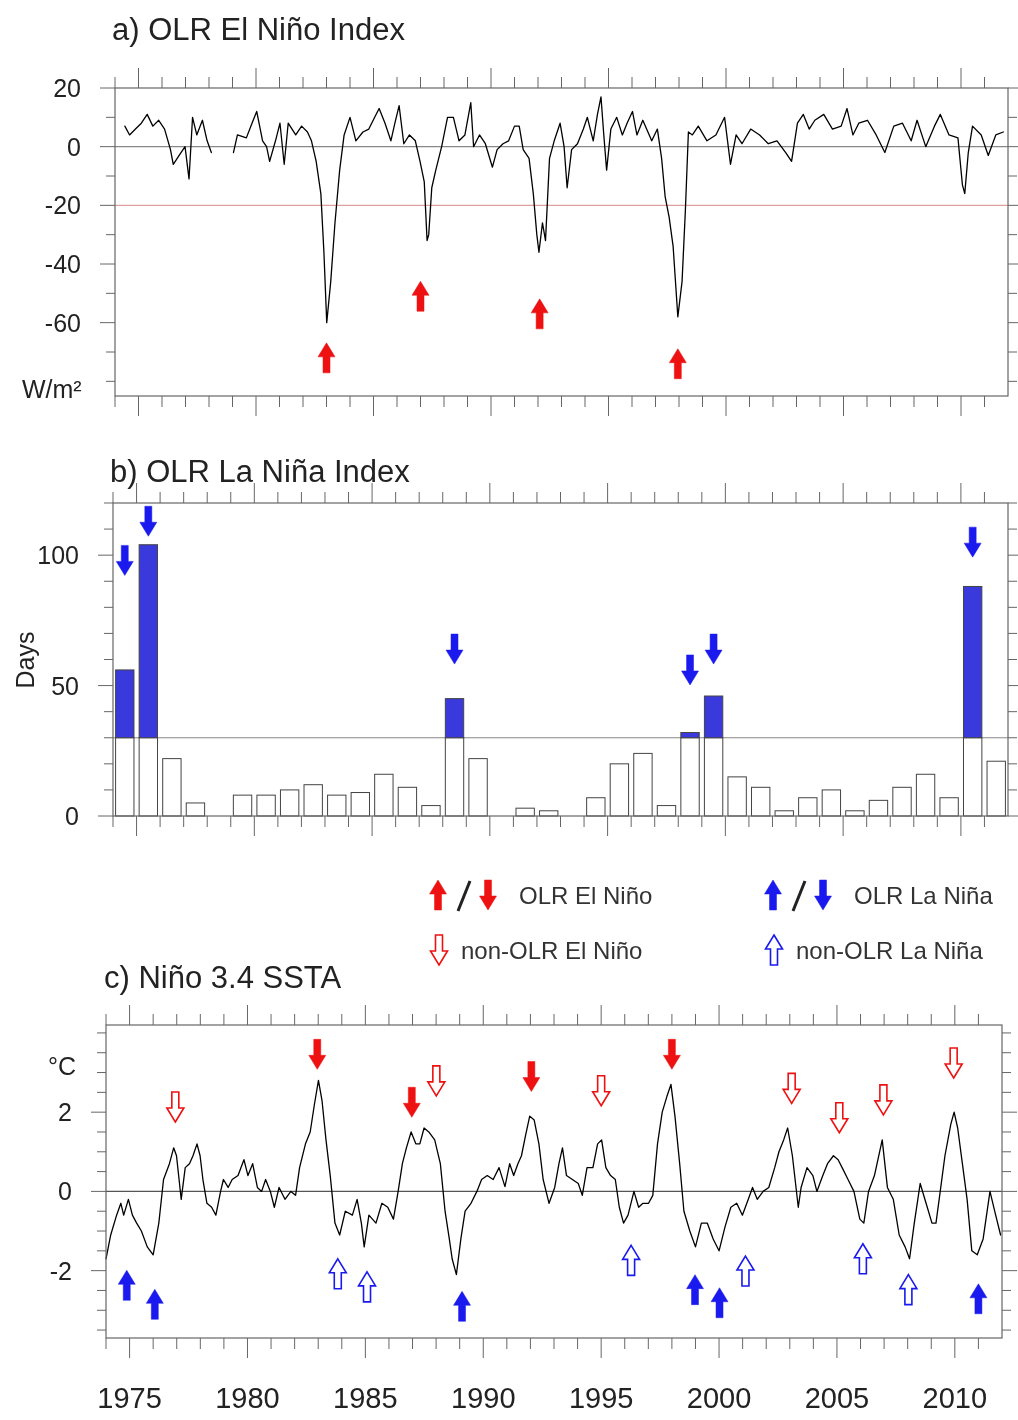  Describe the element at coordinates (62, 205) in the screenshot. I see `y-tick-label: -20` at that location.